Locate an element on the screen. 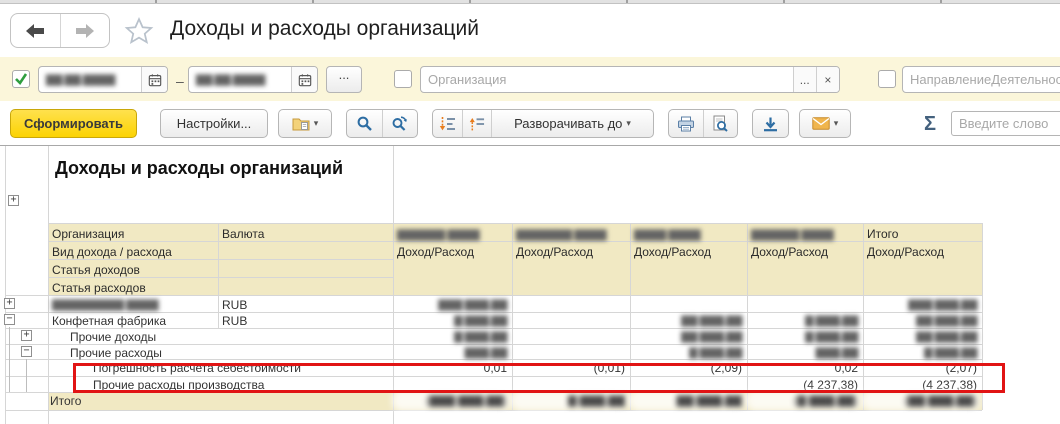  print-button is located at coordinates (686, 123).